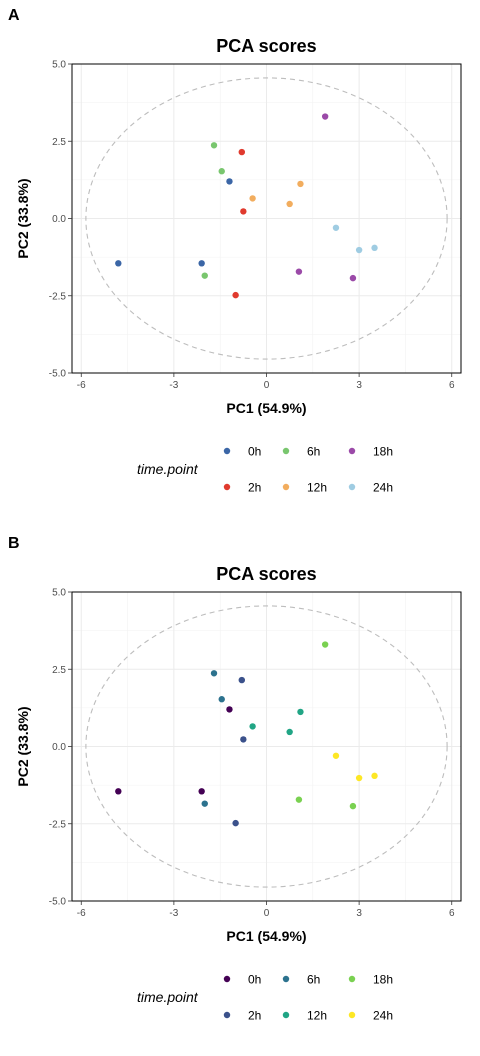 This screenshot has width=480, height=1056. What do you see at coordinates (14, 15) in the screenshot?
I see `panel-label: A` at bounding box center [14, 15].